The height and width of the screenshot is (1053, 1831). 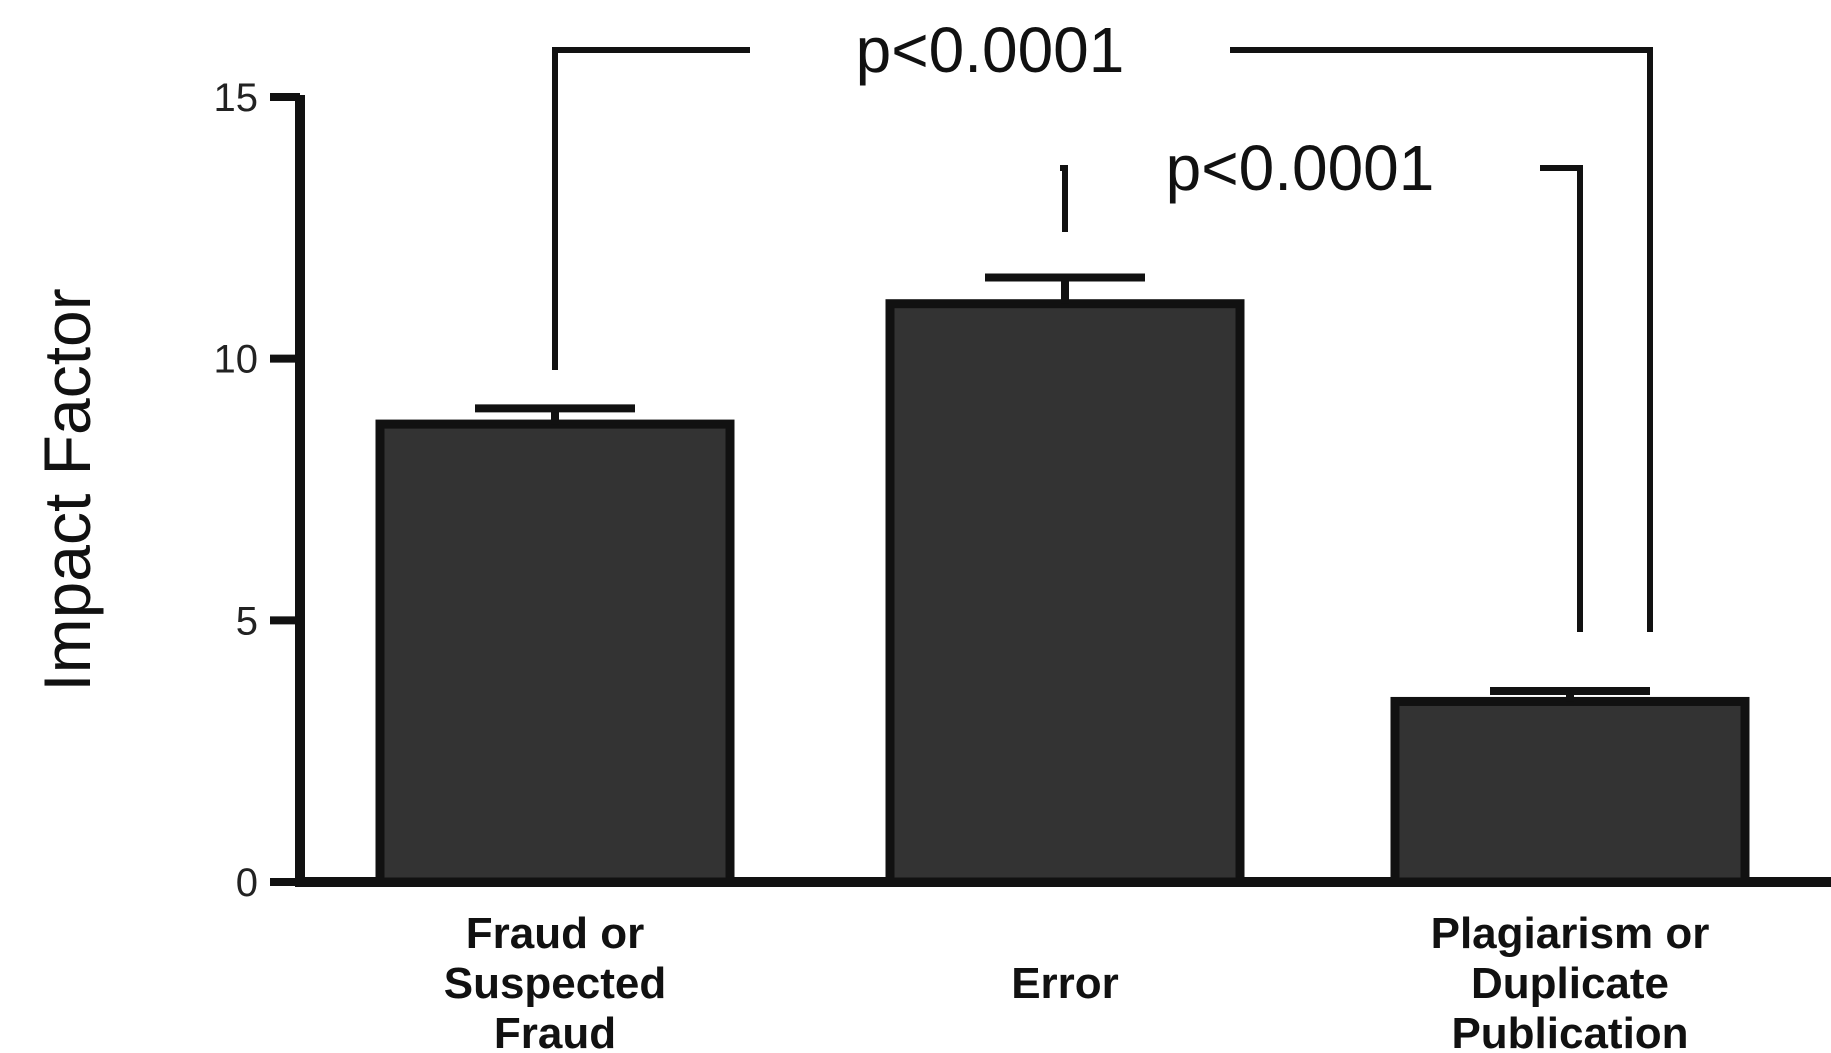 What do you see at coordinates (555, 933) in the screenshot?
I see `category-label-0-line-0: Fraud or` at bounding box center [555, 933].